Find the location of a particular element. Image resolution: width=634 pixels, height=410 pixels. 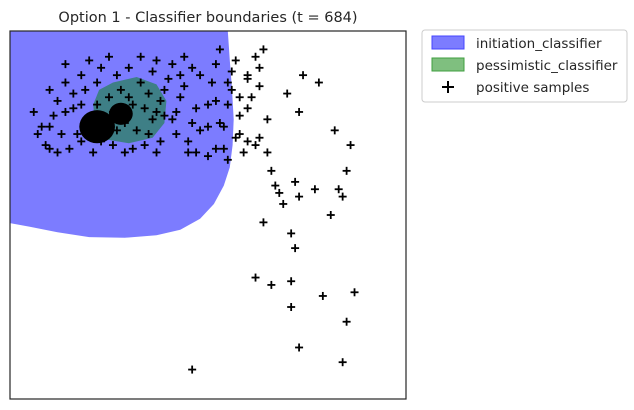

legend-swatch-initiation-classifier is located at coordinates (448, 42).